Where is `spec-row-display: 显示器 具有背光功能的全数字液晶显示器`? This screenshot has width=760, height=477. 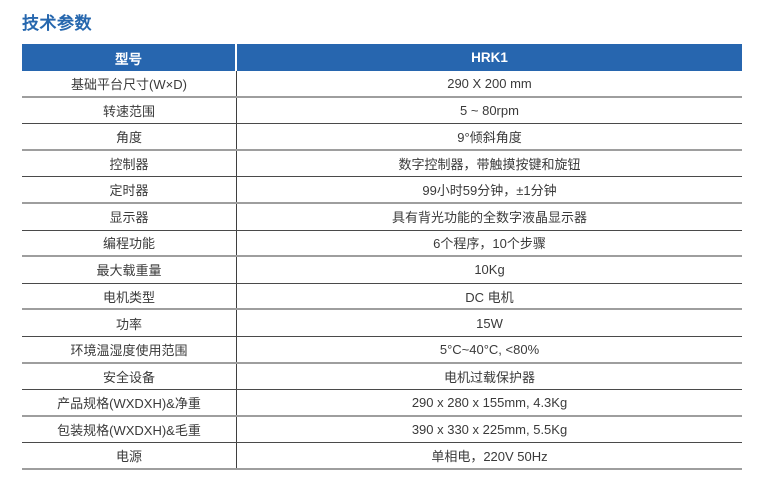
spec-row-display: 显示器 具有背光功能的全数字液晶显示器 is located at coordinates (382, 217).